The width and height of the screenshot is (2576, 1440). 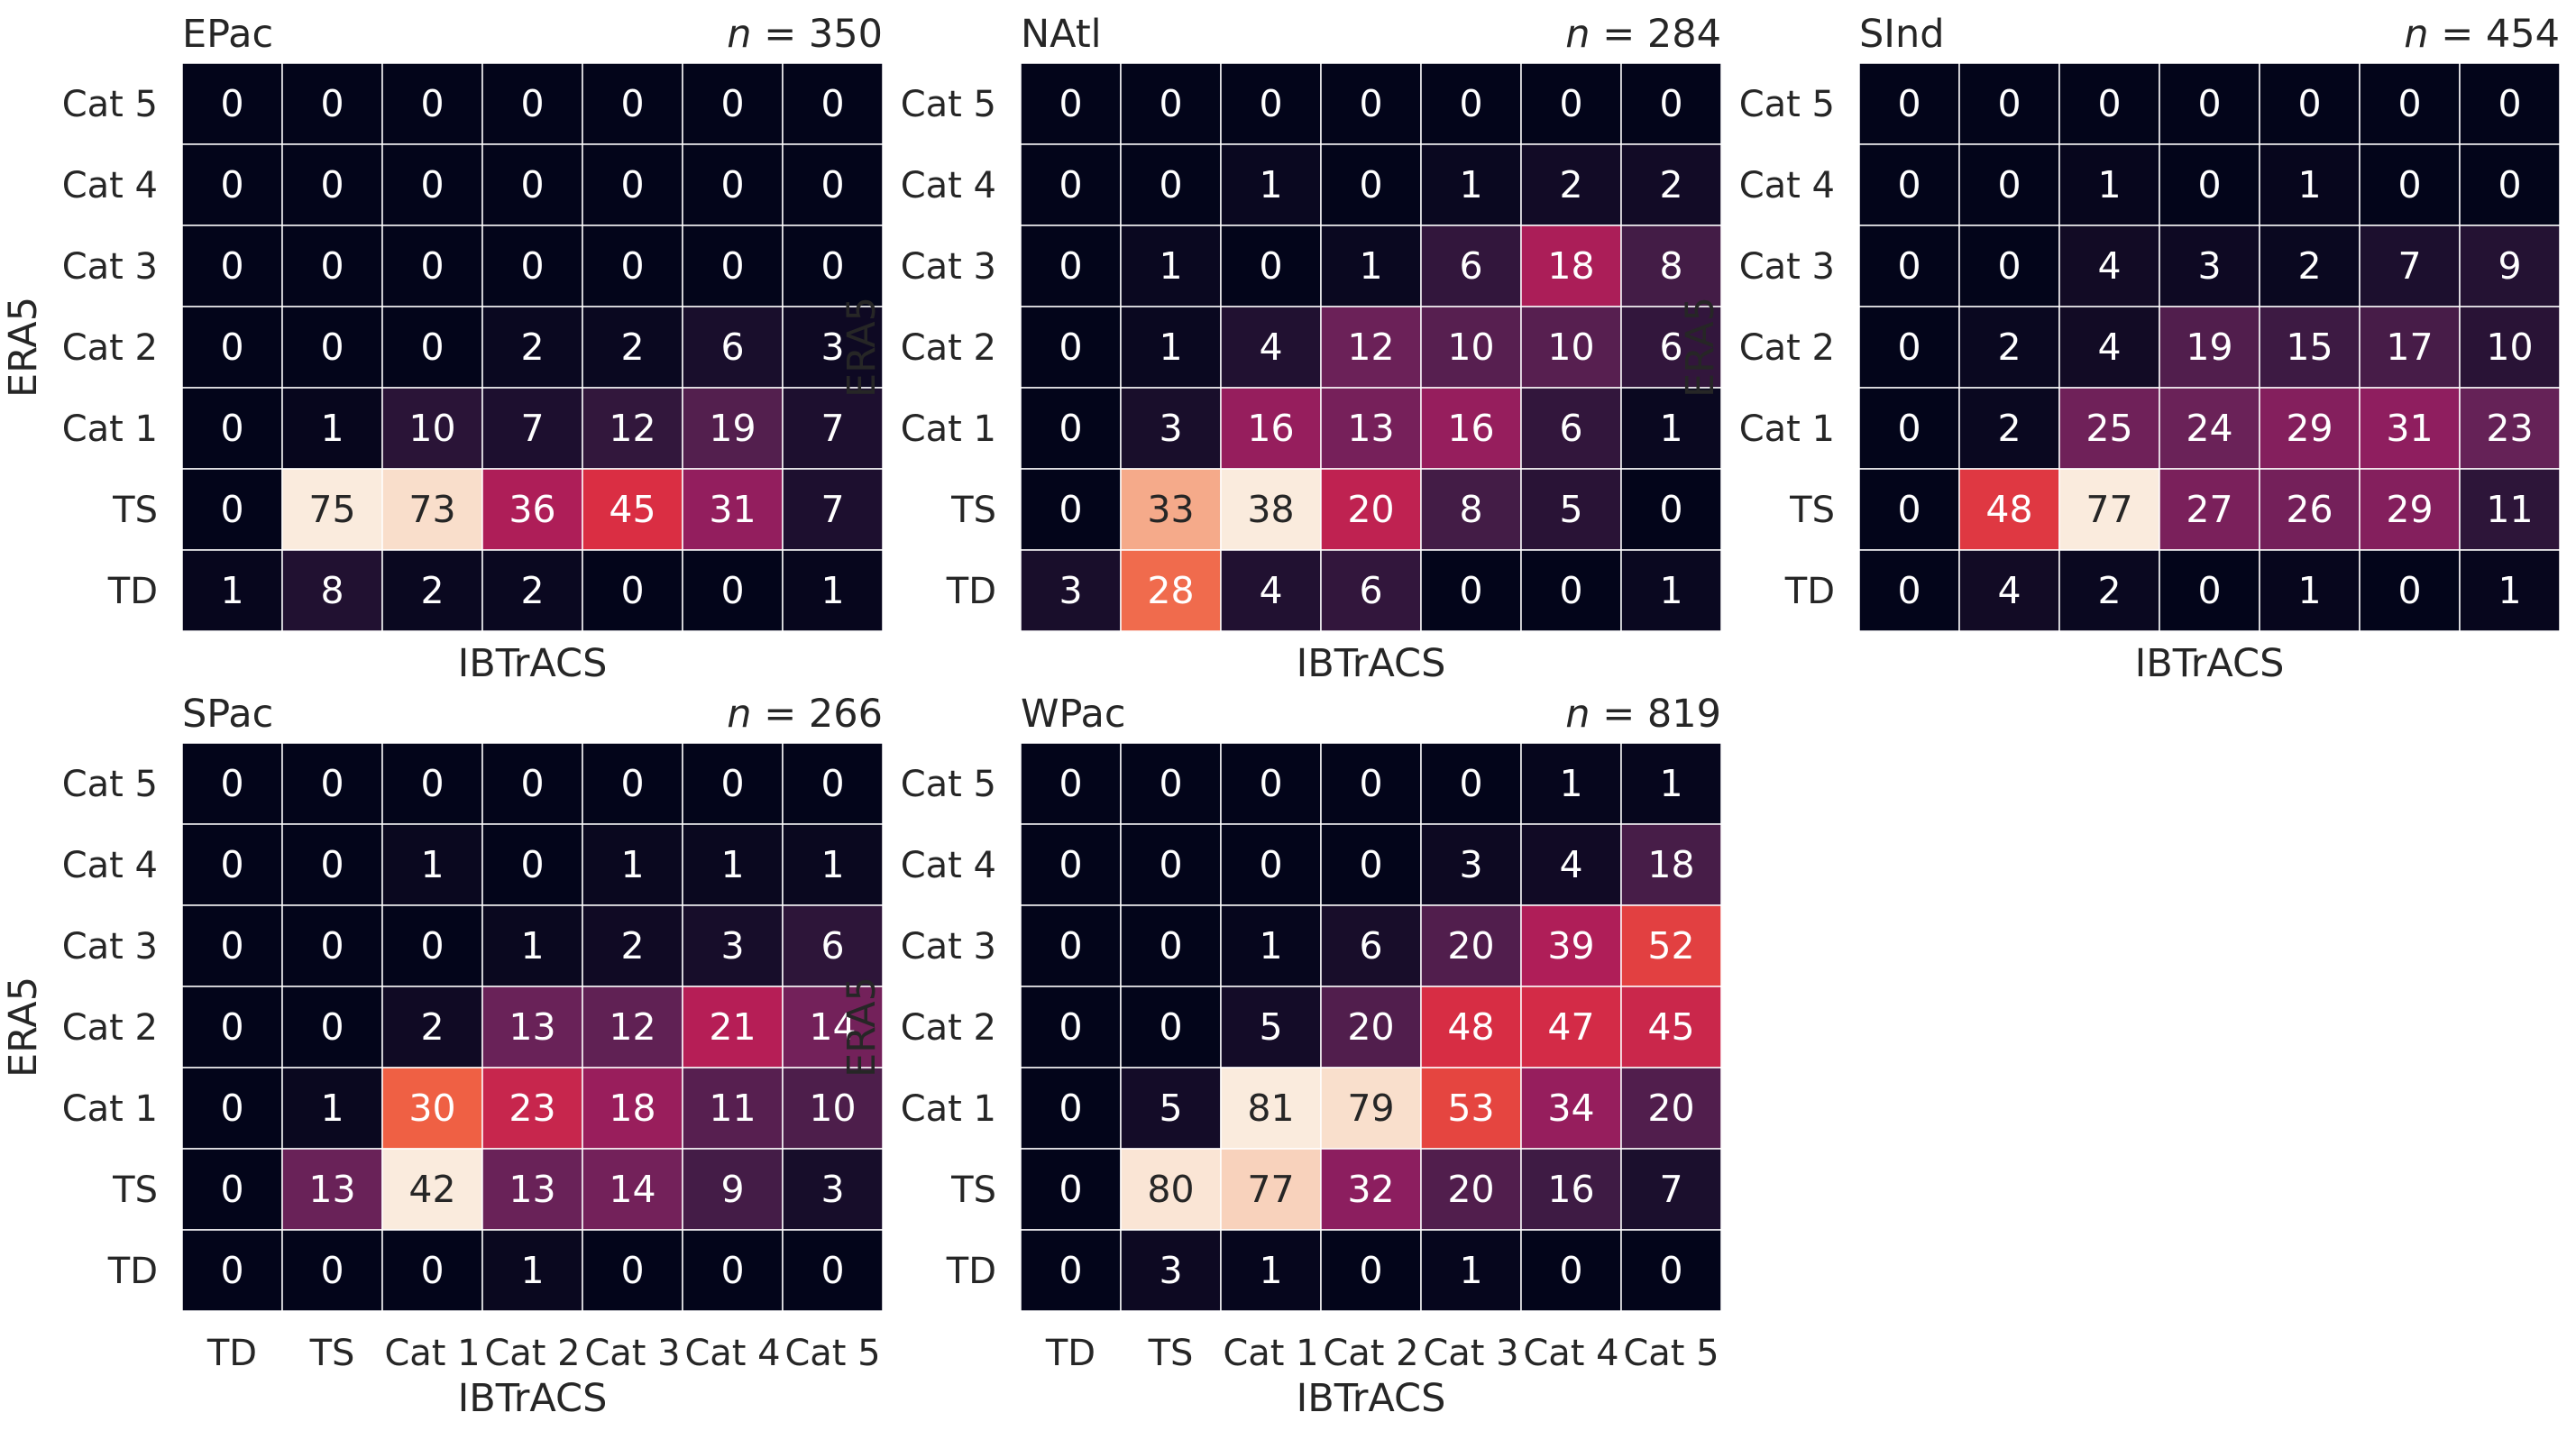 I want to click on y-tick-label: Cat 4, so click(x=1787, y=185).